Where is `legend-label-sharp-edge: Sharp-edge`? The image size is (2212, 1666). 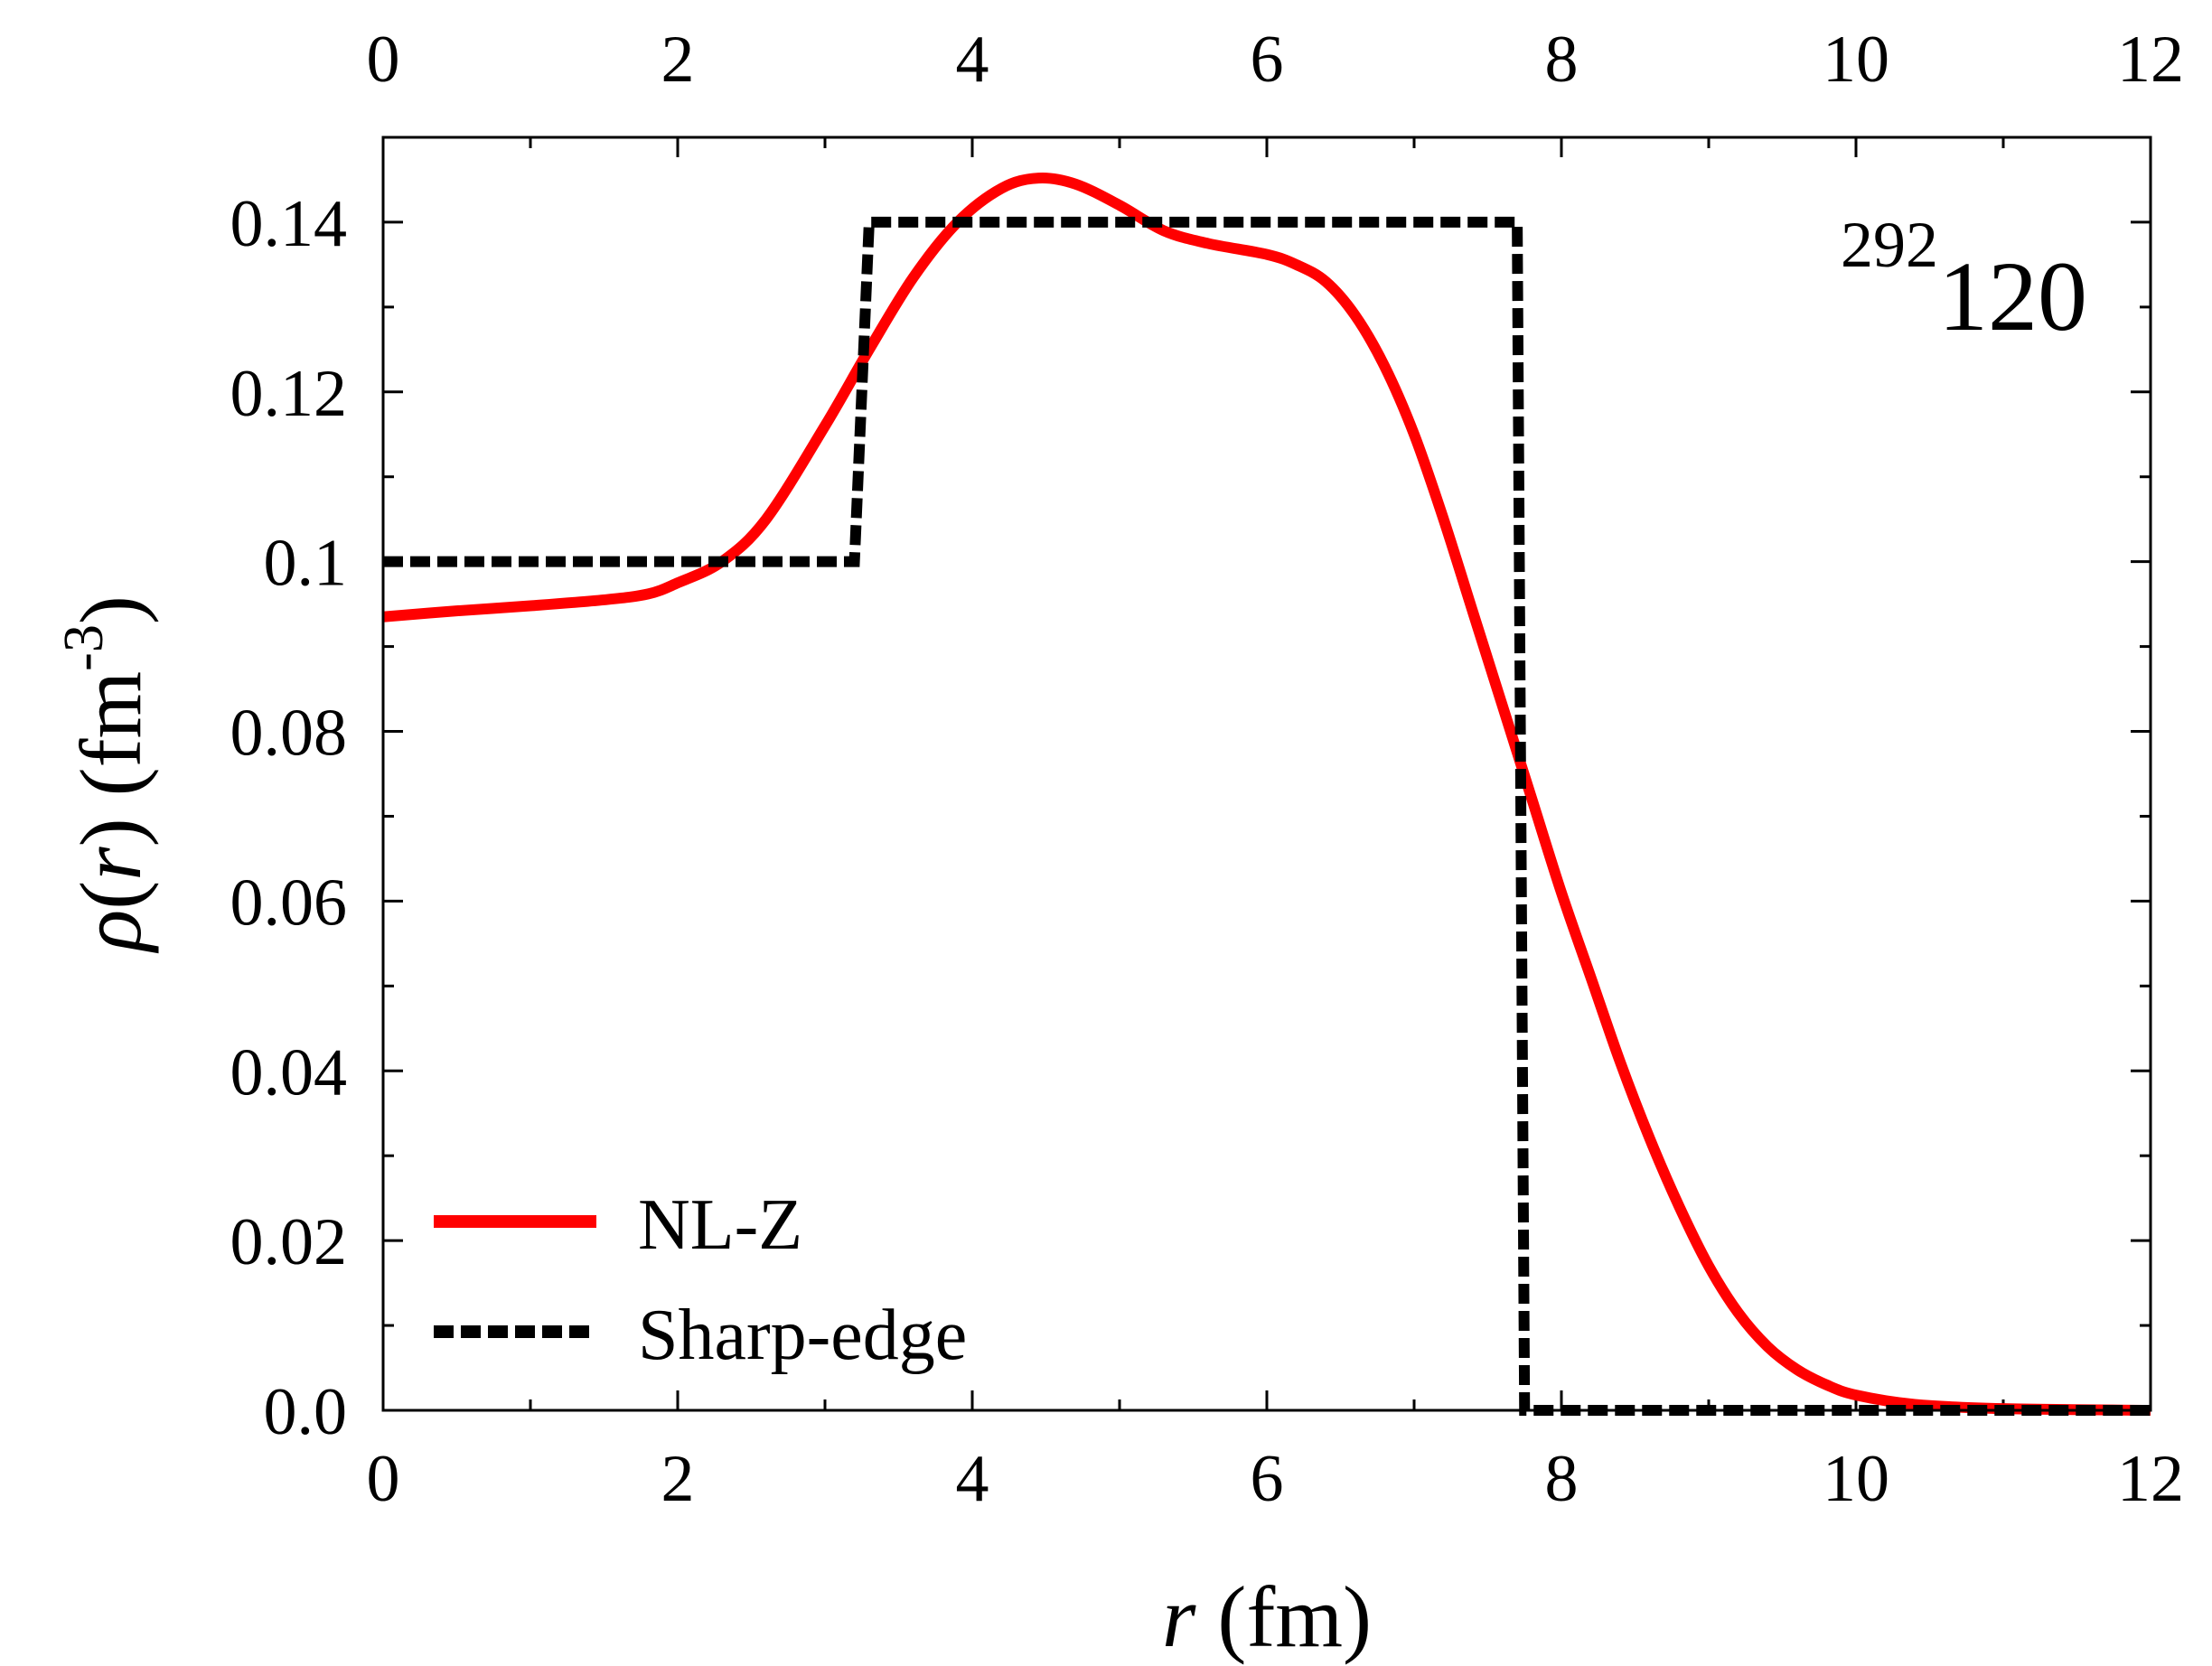
legend-label-sharp-edge: Sharp-edge is located at coordinates (802, 1335).